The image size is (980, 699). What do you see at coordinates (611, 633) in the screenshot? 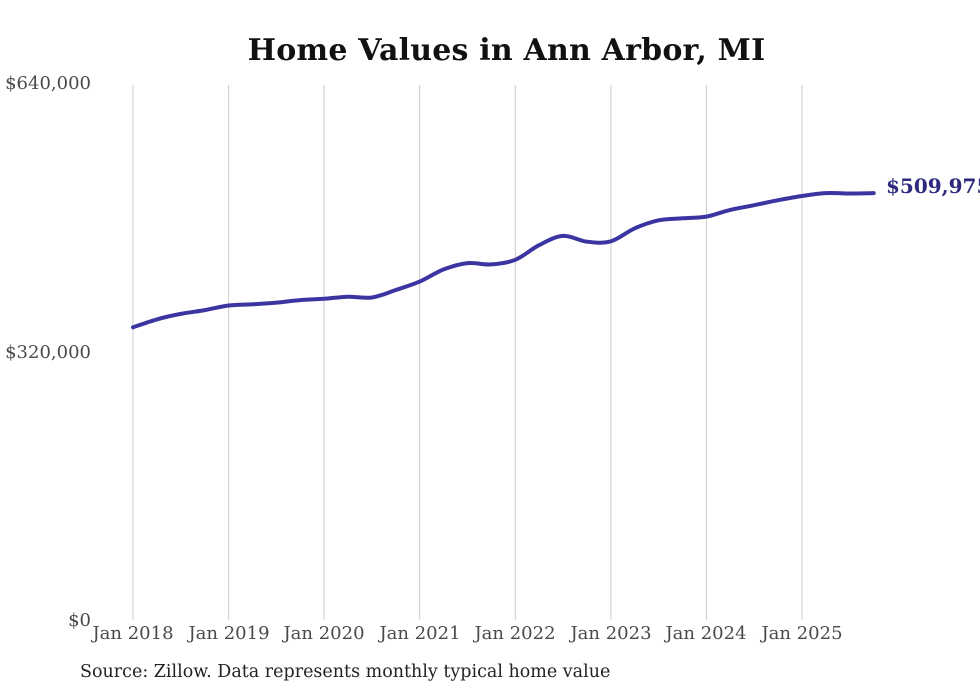
I see `x-tick-label: Jan 2023` at bounding box center [611, 633].